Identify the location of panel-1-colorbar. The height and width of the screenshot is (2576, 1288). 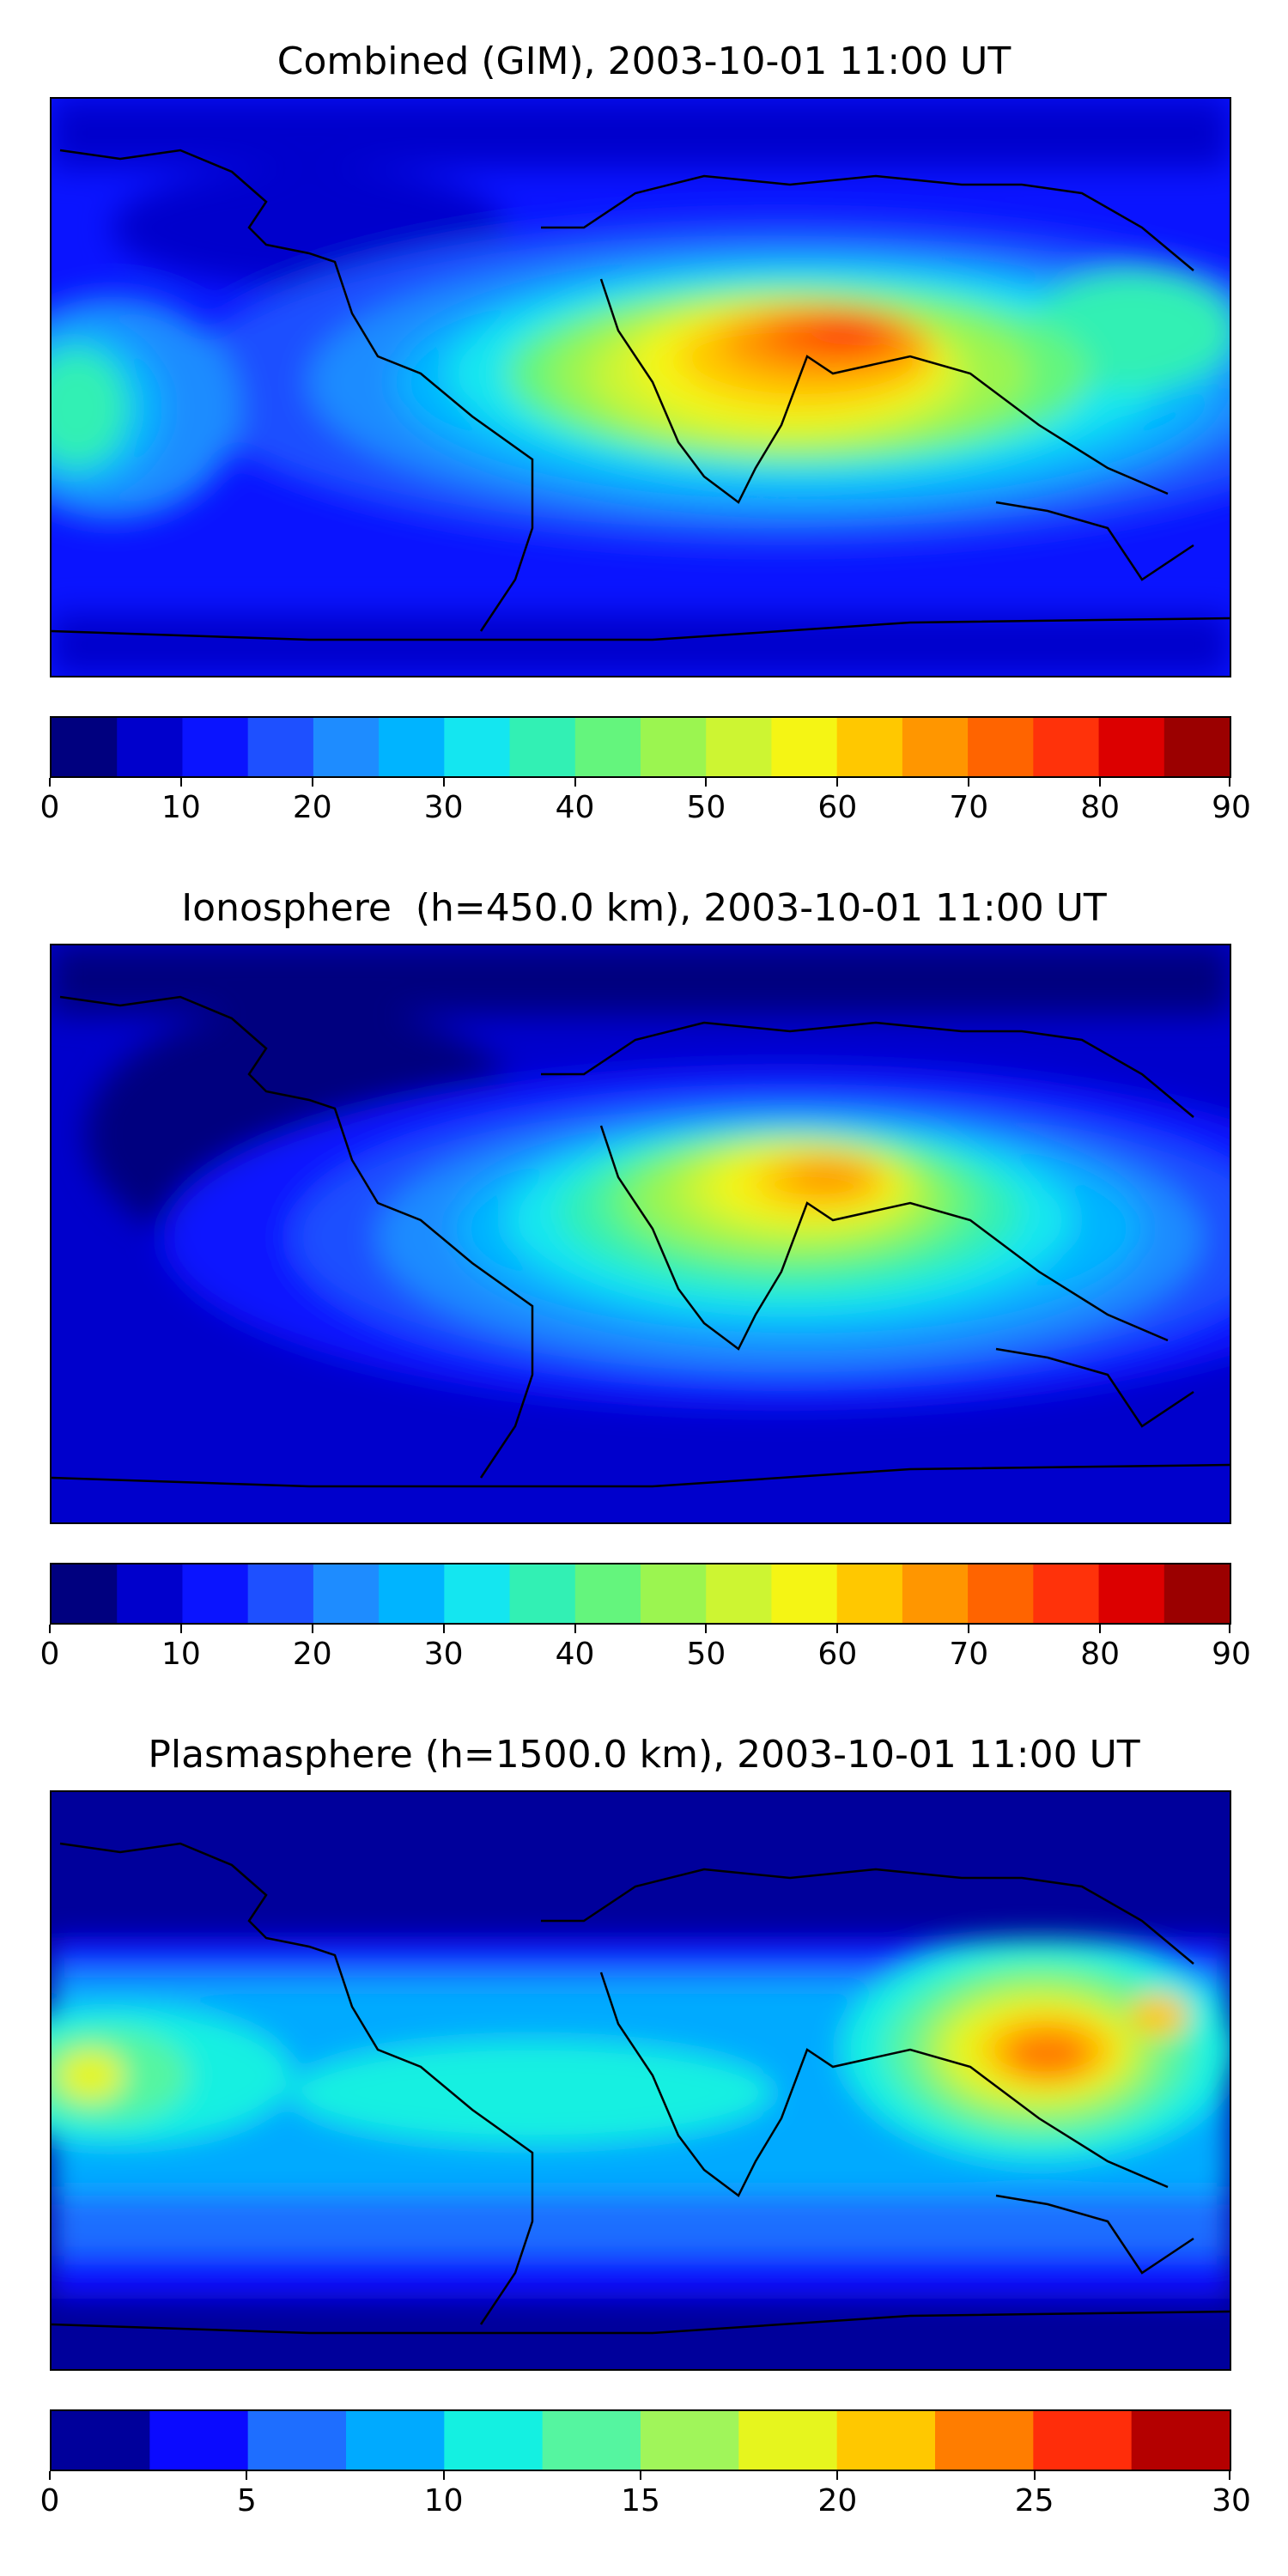
(640, 747).